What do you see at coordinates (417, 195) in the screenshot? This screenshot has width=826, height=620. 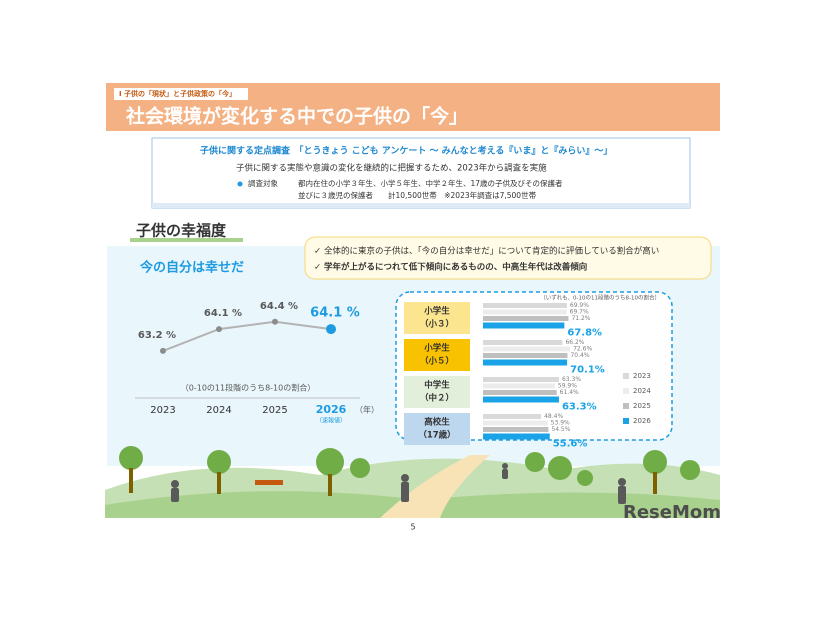 I see `survey-target-line: 並びに３歳児の保護者 計10,500世帯 ※2023年調査は7,500世帯` at bounding box center [417, 195].